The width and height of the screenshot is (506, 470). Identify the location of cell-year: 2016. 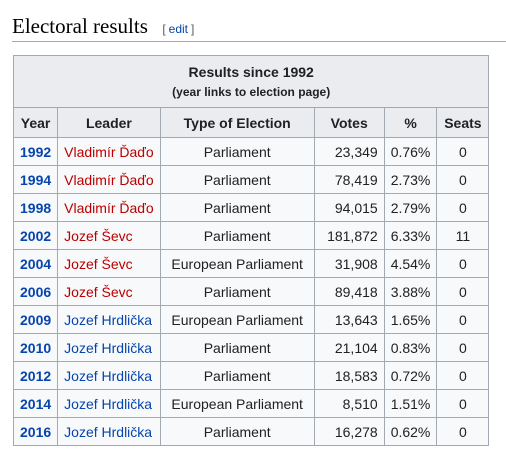
(35, 431).